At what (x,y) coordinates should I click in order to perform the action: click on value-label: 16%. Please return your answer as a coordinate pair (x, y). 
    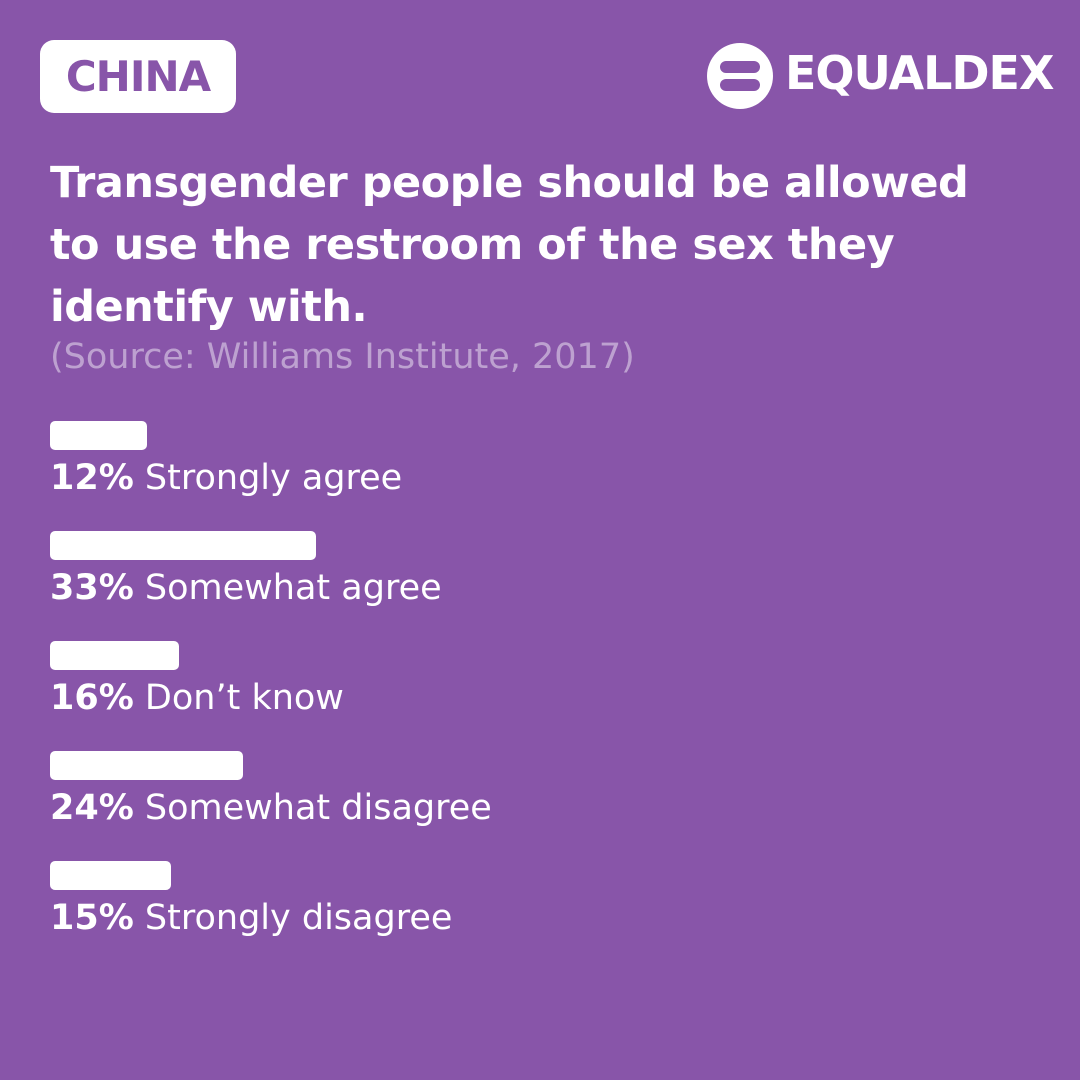
    Looking at the image, I should click on (92, 698).